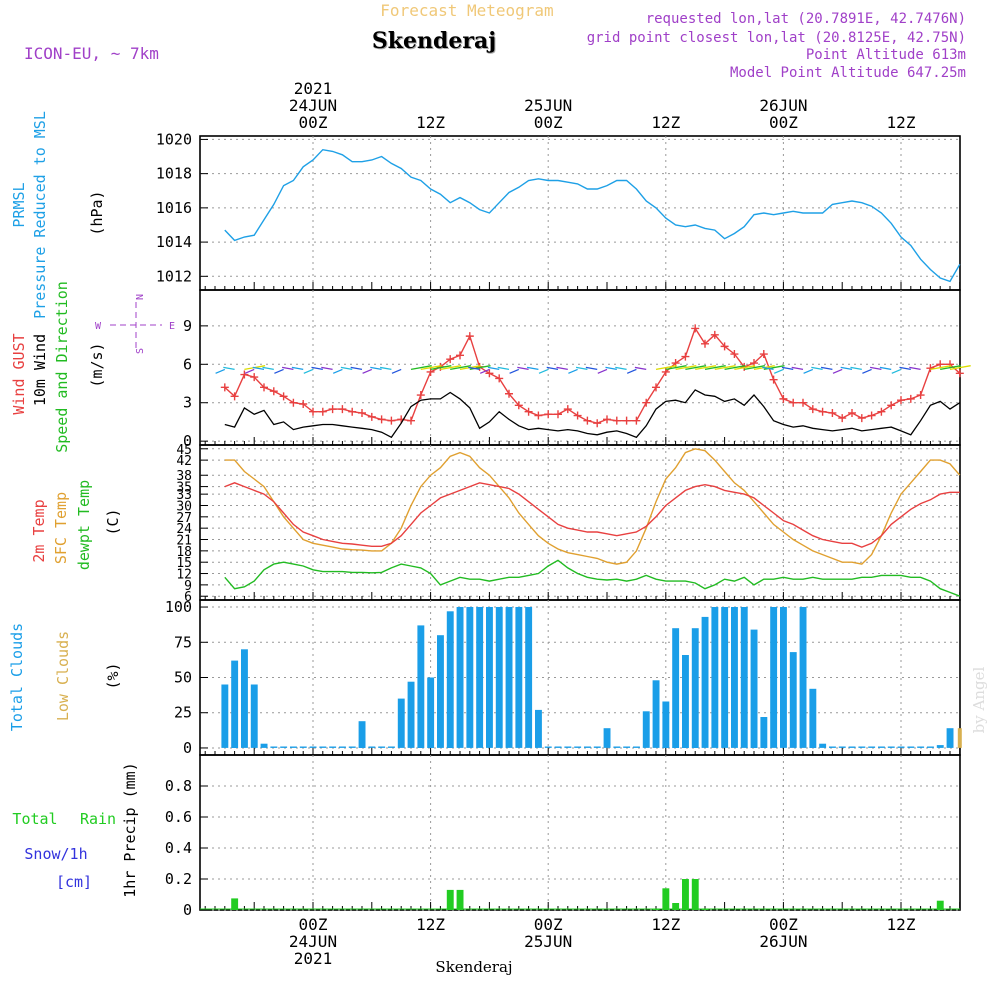  What do you see at coordinates (548, 924) in the screenshot?
I see `time-label-bottom: 00Z` at bounding box center [548, 924].